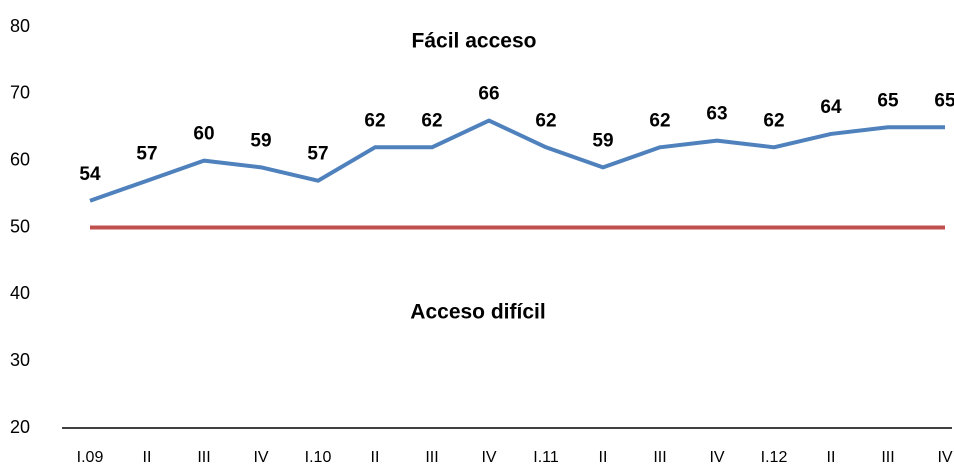  Describe the element at coordinates (20, 360) in the screenshot. I see `y-tick-label: 30` at that location.